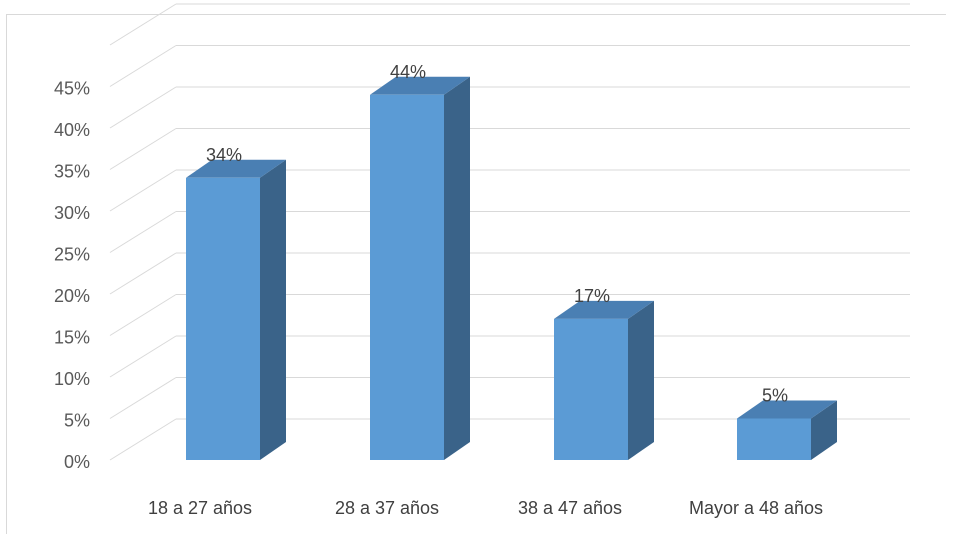 The width and height of the screenshot is (954, 534). I want to click on data-label: 5%, so click(775, 396).